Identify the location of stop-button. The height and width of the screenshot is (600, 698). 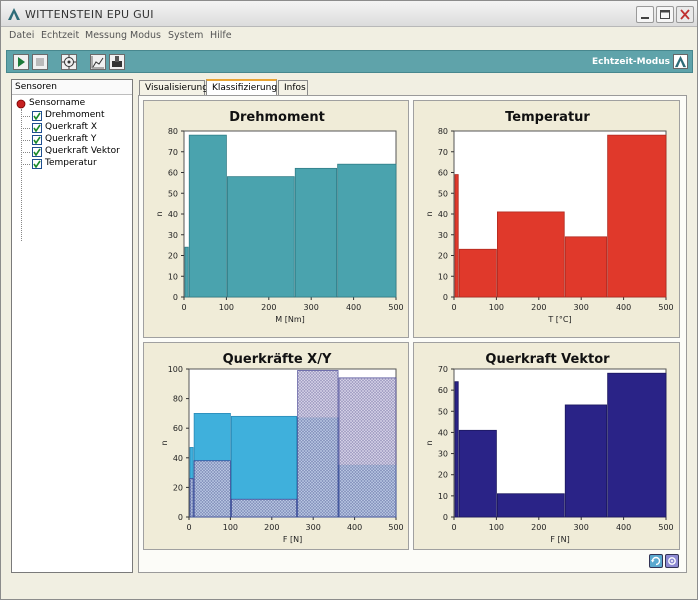
(40, 62).